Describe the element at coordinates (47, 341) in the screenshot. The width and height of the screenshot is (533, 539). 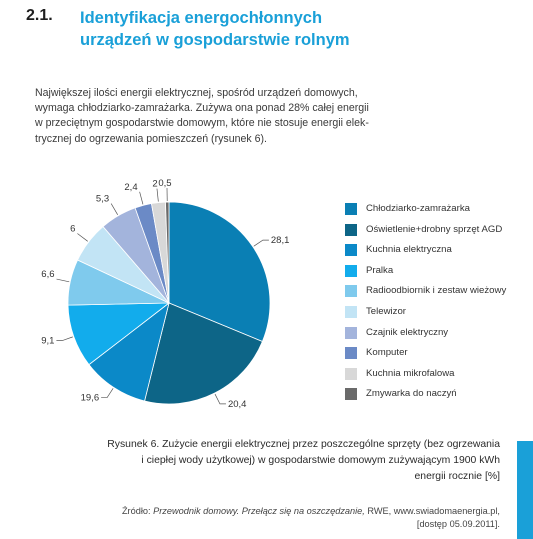
I see `pie-value-label-3: 9,1` at that location.